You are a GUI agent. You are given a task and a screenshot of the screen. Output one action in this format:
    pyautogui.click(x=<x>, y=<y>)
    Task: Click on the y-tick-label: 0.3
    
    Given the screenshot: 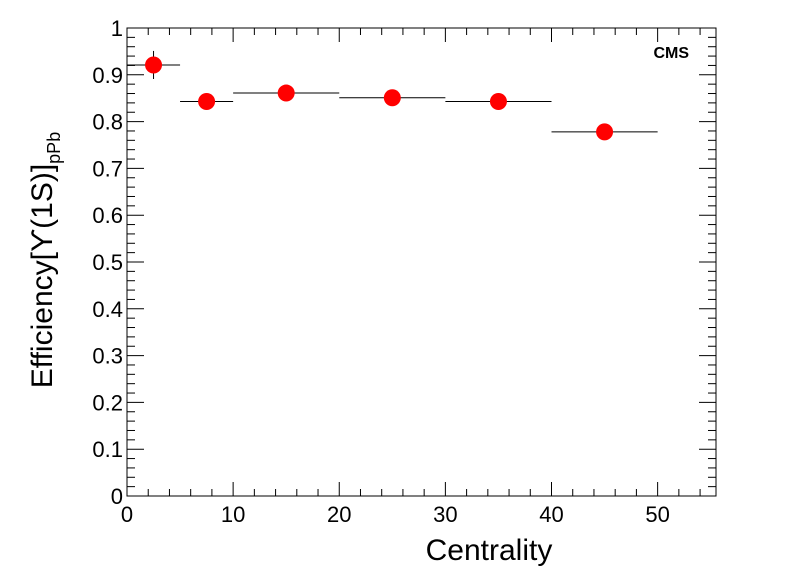 What is the action you would take?
    pyautogui.click(x=107, y=356)
    